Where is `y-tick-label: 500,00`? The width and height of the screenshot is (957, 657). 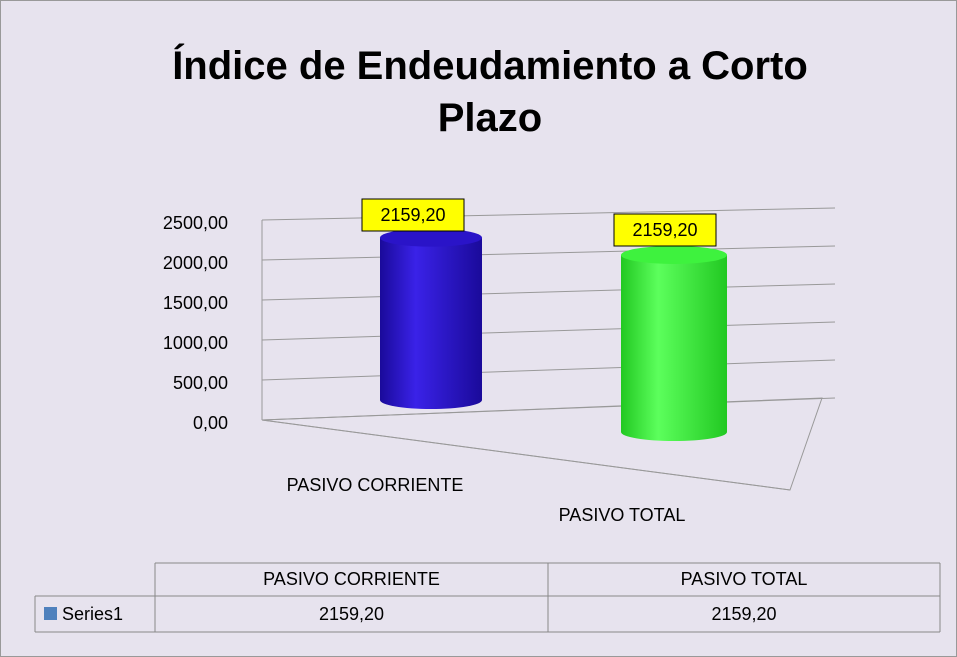 y-tick-label: 500,00 is located at coordinates (200, 383).